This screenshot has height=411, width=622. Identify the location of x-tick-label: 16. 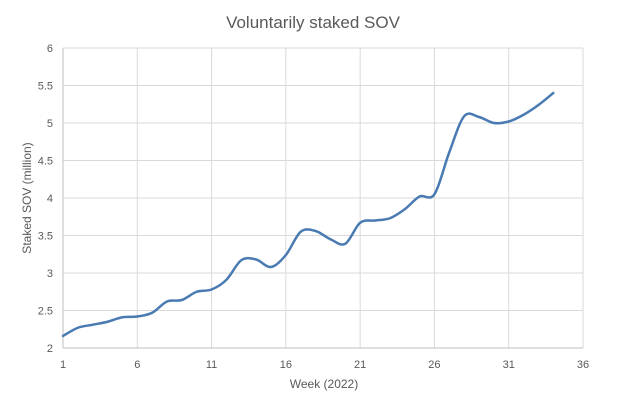
(286, 365).